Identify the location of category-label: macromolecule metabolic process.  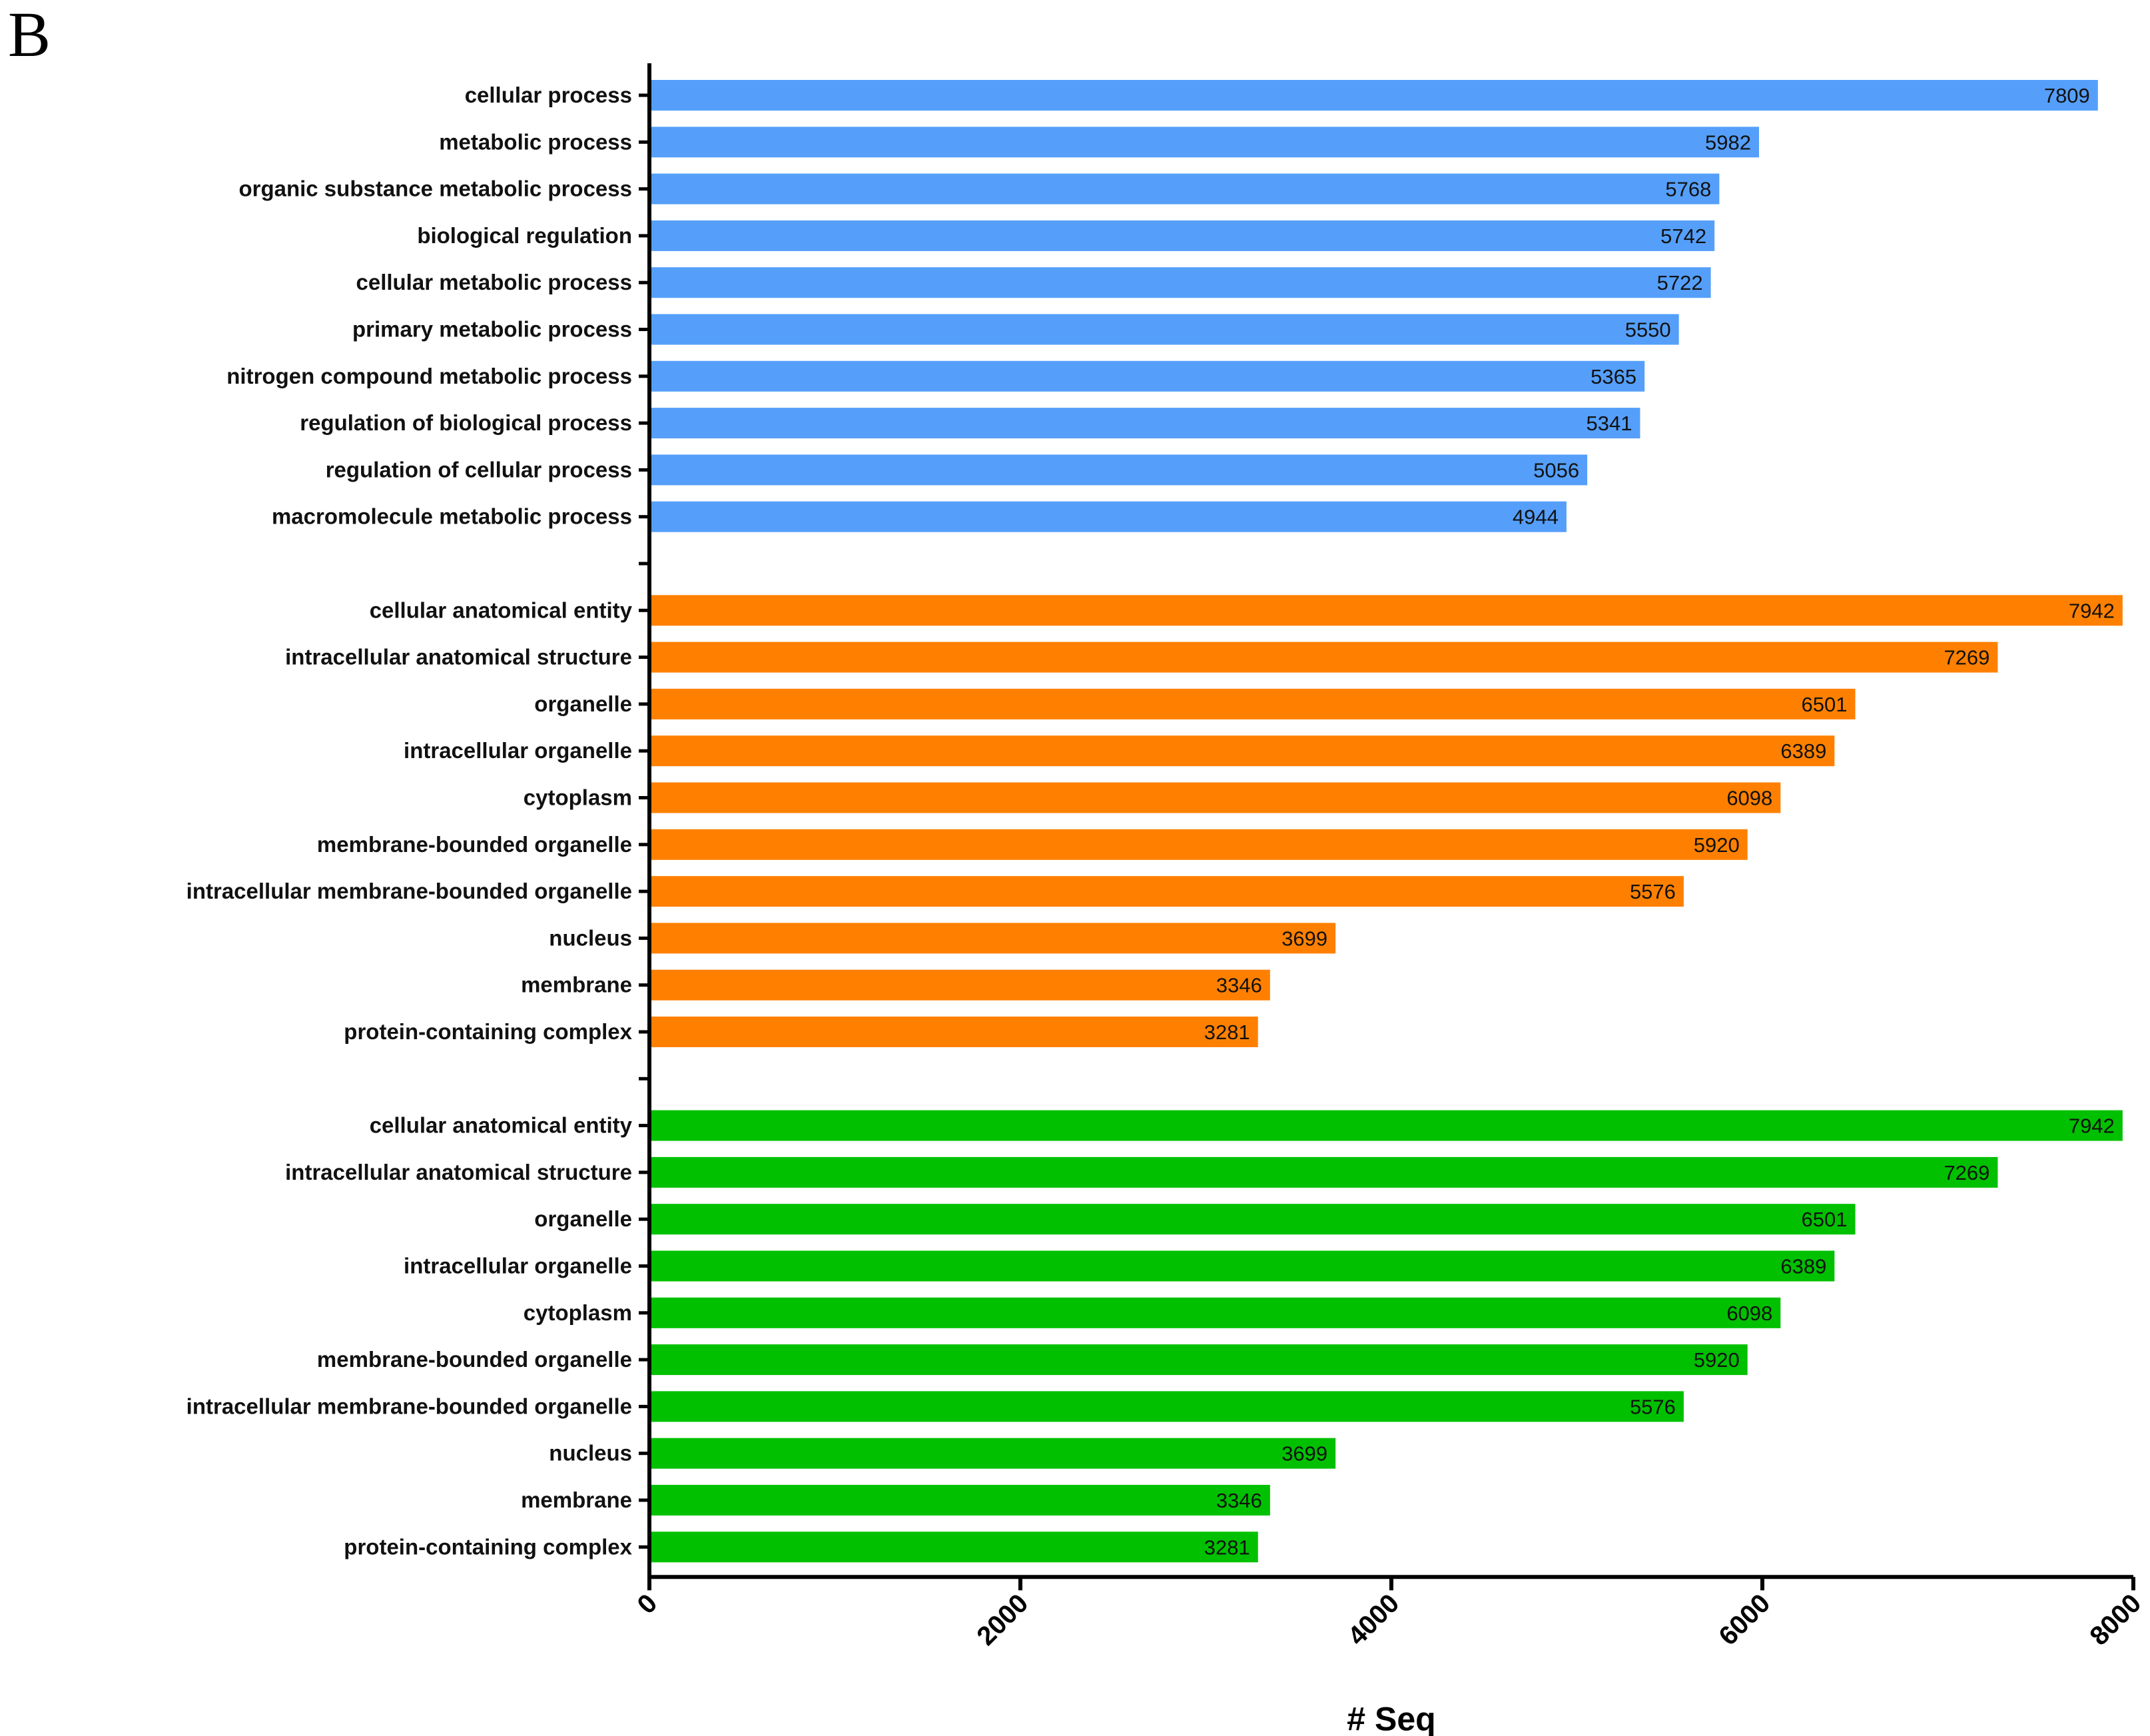
(452, 516).